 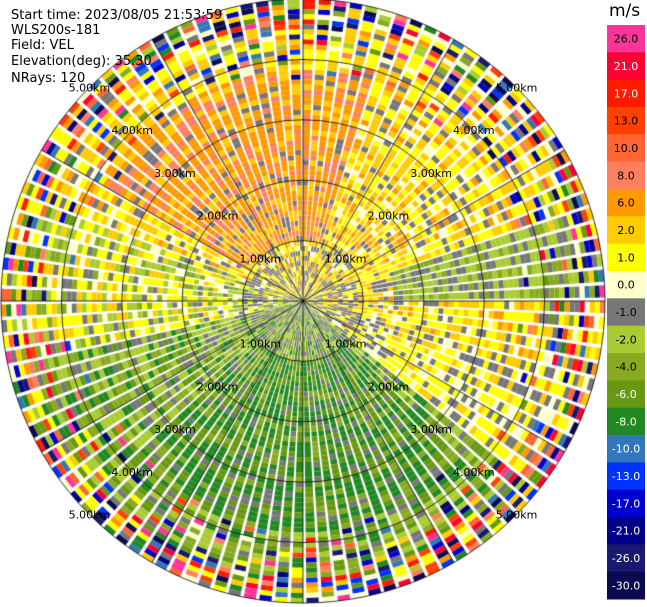 I want to click on colorbar-tick-label: 13.0, so click(x=626, y=121).